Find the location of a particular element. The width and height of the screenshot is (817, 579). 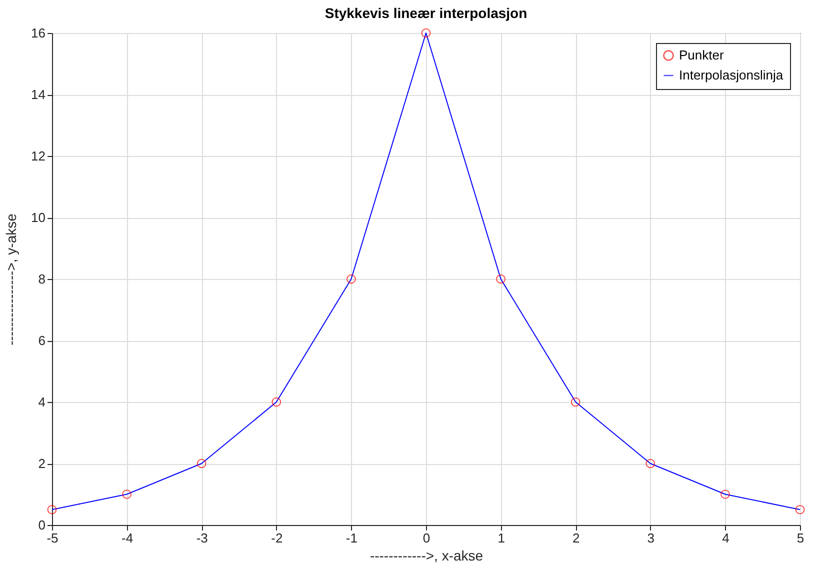

y-tick-label: 2 is located at coordinates (42, 463).